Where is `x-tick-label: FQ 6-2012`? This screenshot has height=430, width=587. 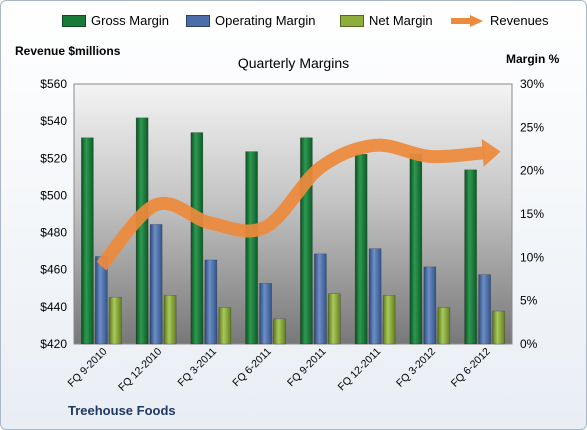 x-tick-label: FQ 6-2012 is located at coordinates (471, 368).